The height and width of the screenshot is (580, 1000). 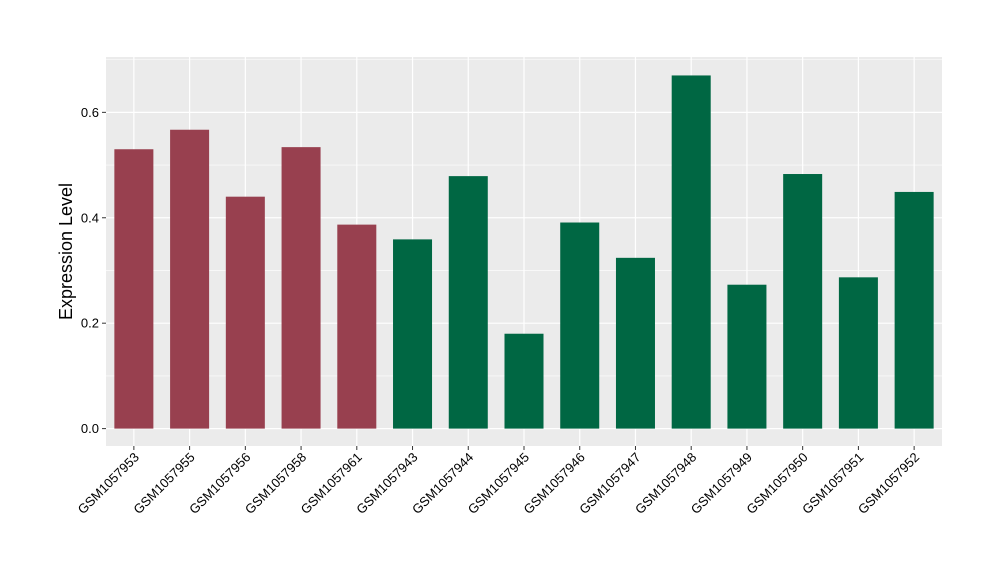 What do you see at coordinates (803, 301) in the screenshot?
I see `bar-GSM1057950` at bounding box center [803, 301].